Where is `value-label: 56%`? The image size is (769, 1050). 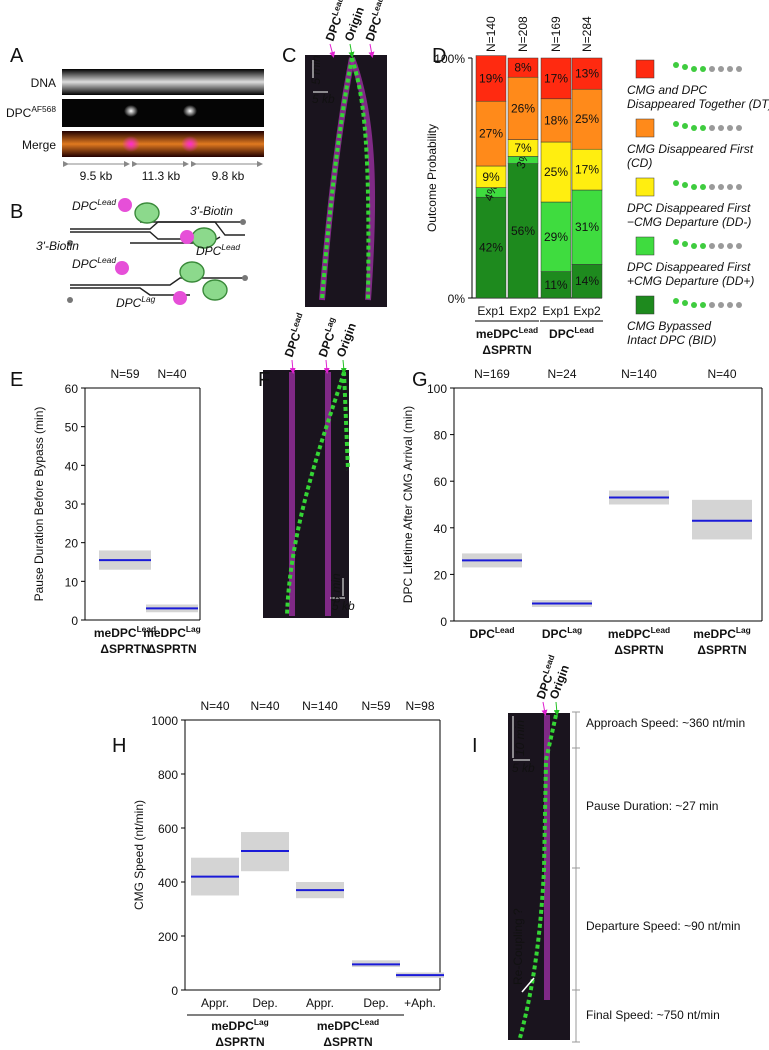
value-label: 56% is located at coordinates (523, 231).